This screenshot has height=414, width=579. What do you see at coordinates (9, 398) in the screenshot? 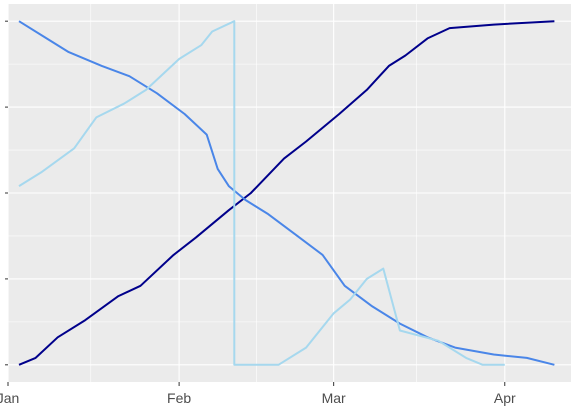
I see `x-tick-label-0: Jan` at bounding box center [9, 398].